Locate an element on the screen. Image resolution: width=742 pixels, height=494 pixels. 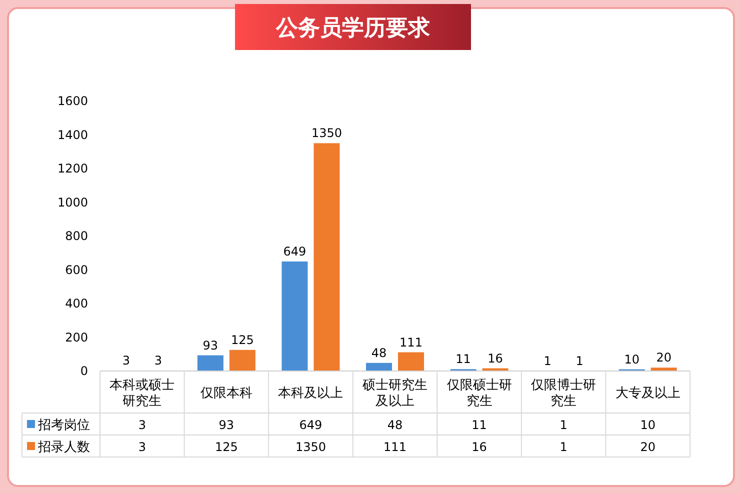
x-tick-label: 本科及以上 is located at coordinates (311, 393).